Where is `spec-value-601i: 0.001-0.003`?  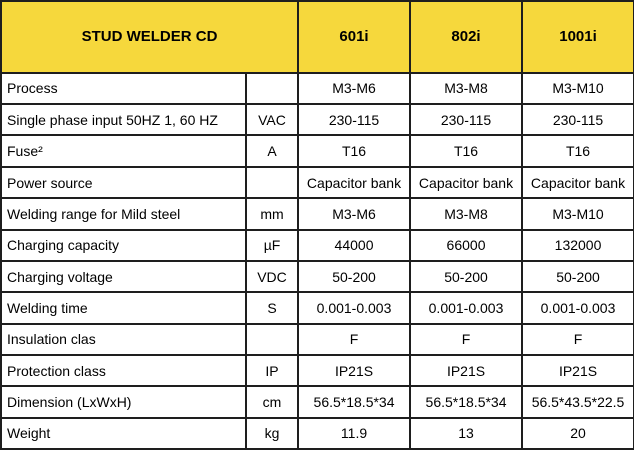
spec-value-601i: 0.001-0.003 is located at coordinates (354, 308).